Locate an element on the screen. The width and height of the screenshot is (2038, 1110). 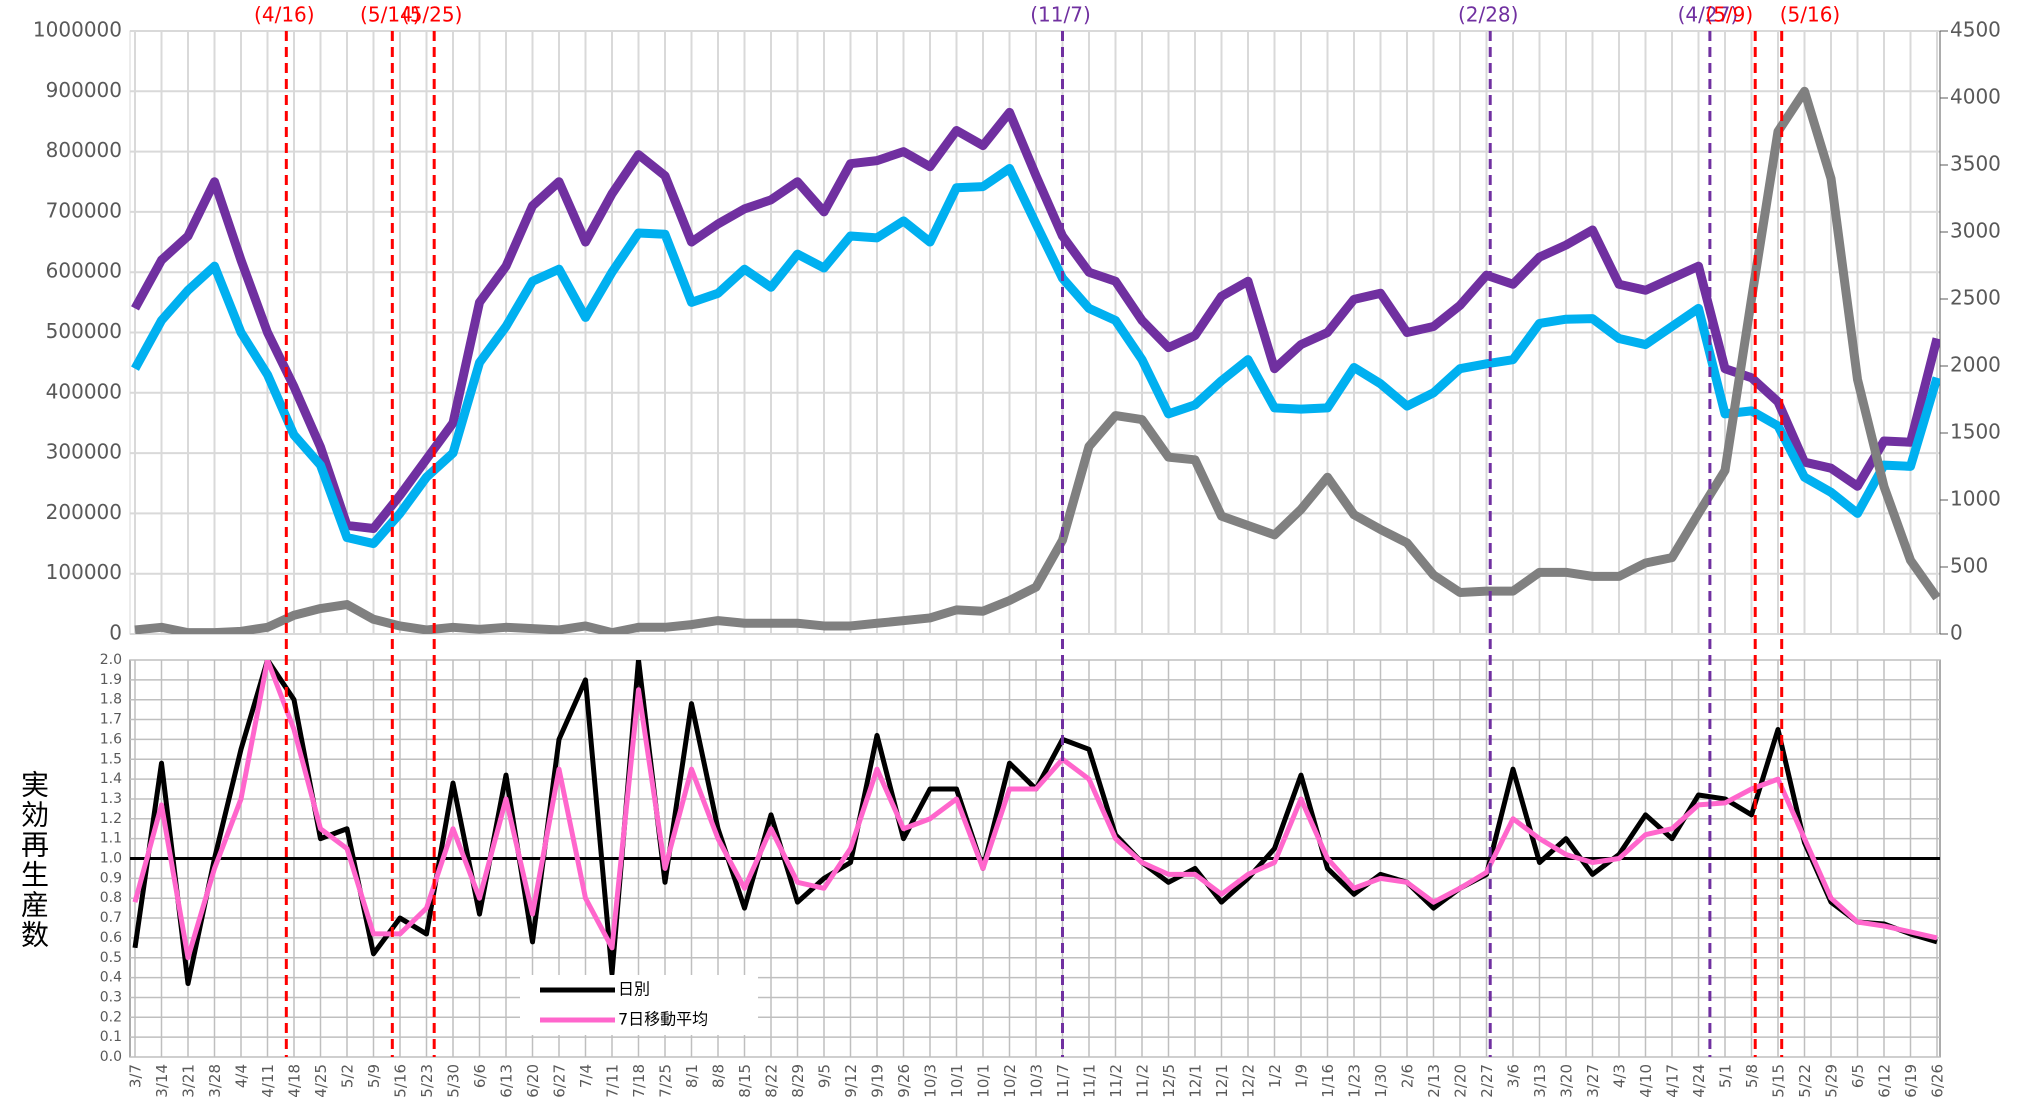
legend-box is located at coordinates (639, 1005).